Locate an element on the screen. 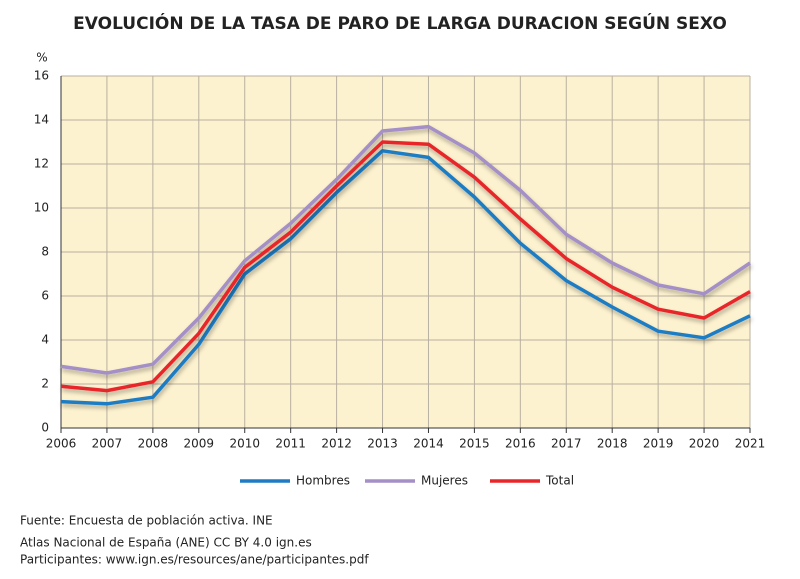 The width and height of the screenshot is (800, 579). x-tick-label: 2014 is located at coordinates (428, 444).